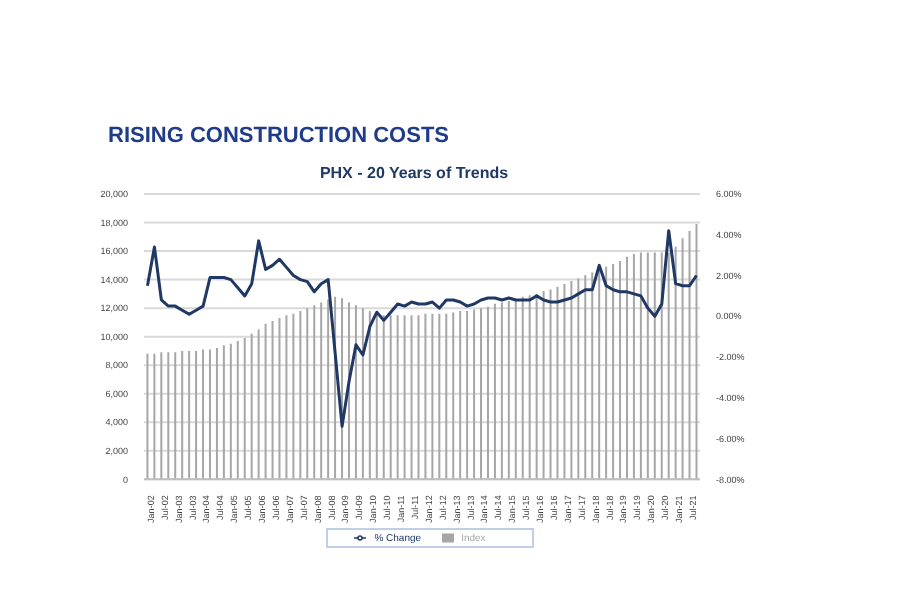 This screenshot has width=900, height=610. I want to click on chart-subtitle: PHX - 20 Years of Trends, so click(414, 173).